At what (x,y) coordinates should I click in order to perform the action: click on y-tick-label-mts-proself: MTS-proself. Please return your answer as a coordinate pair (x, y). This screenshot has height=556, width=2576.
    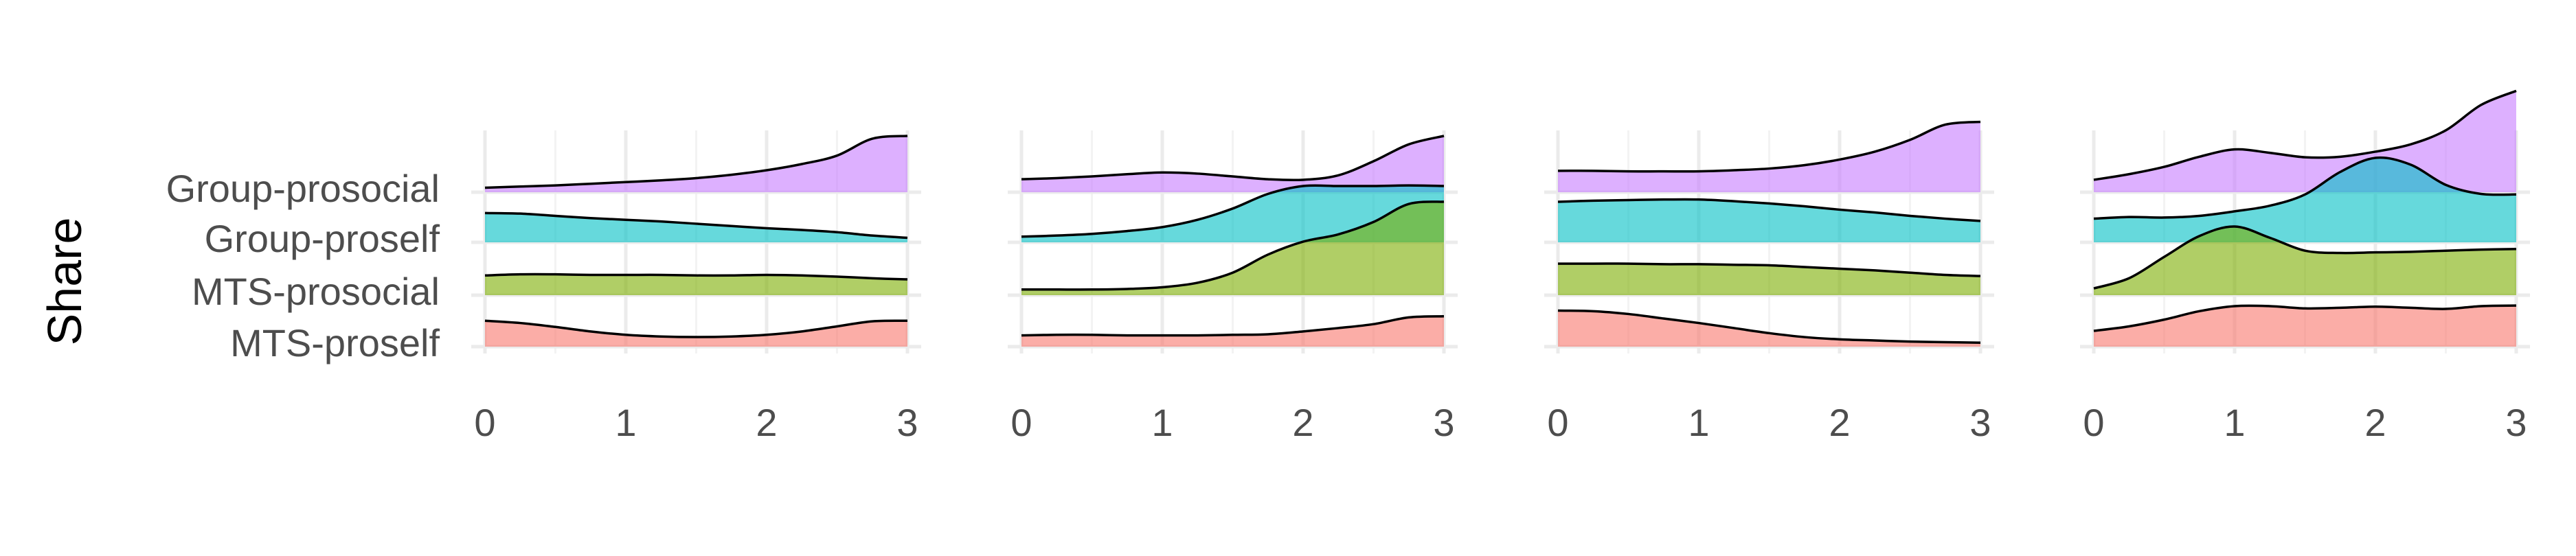
    Looking at the image, I should click on (335, 342).